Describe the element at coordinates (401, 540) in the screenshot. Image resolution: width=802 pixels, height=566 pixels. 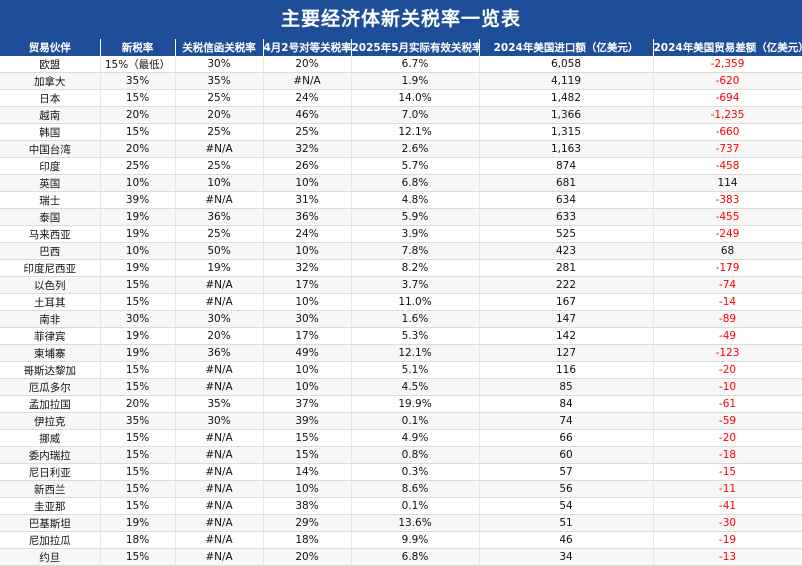
I see `table-row: 尼加拉瓜 18% #N/A 18% 9.9% 46 -19` at that location.